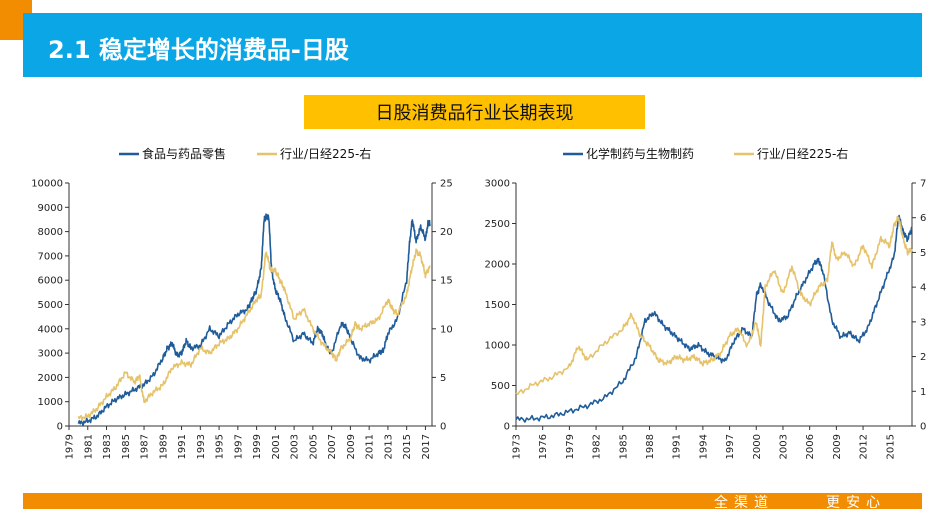 The width and height of the screenshot is (944, 516). What do you see at coordinates (50, 256) in the screenshot?
I see `chart0-y-left-tick-label: 7000` at bounding box center [50, 256].